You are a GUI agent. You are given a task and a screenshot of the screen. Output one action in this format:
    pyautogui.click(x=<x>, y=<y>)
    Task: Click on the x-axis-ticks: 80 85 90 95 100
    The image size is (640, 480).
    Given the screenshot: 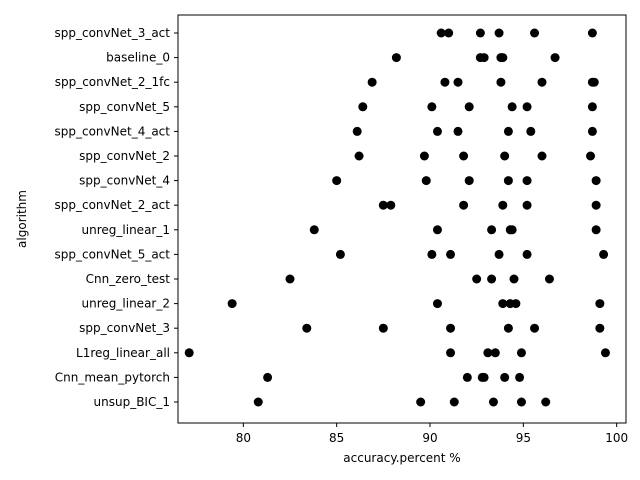 What is the action you would take?
    pyautogui.click(x=432, y=434)
    